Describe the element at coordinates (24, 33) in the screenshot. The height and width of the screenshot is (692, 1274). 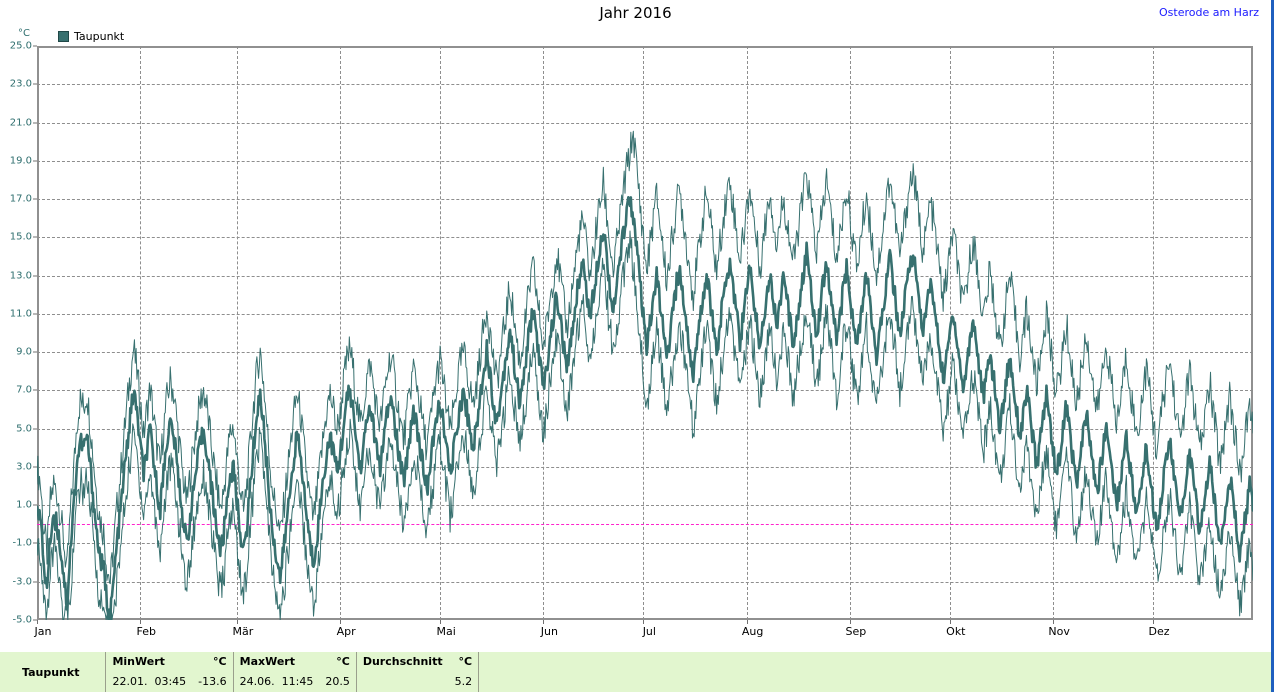
I see `y-axis-unit-label: °C` at that location.